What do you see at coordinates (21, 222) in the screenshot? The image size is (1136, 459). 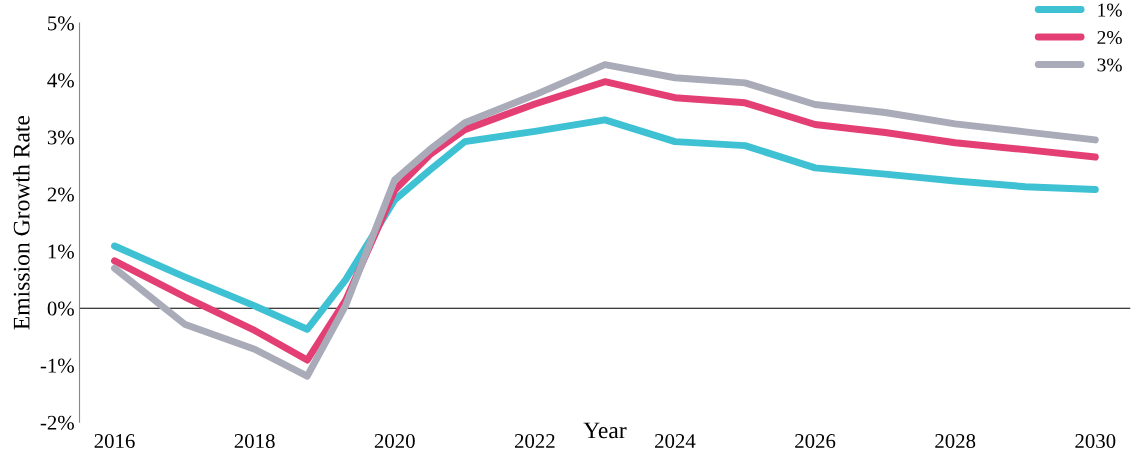 I see `y-axis-title: Emission Growth Rate` at bounding box center [21, 222].